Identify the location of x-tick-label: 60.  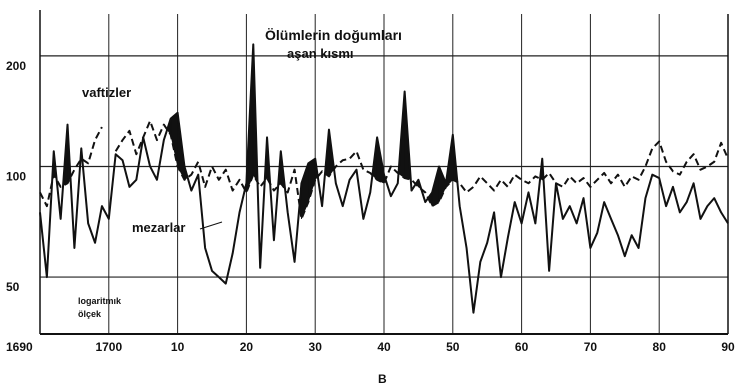
(522, 347).